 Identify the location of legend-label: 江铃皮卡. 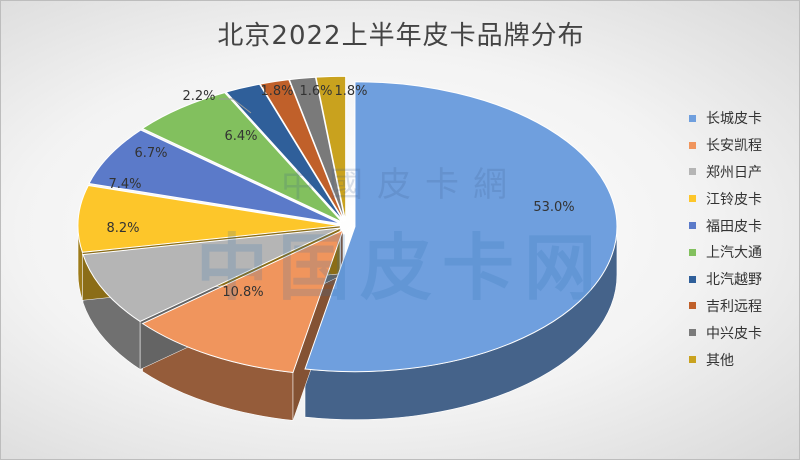
(734, 199).